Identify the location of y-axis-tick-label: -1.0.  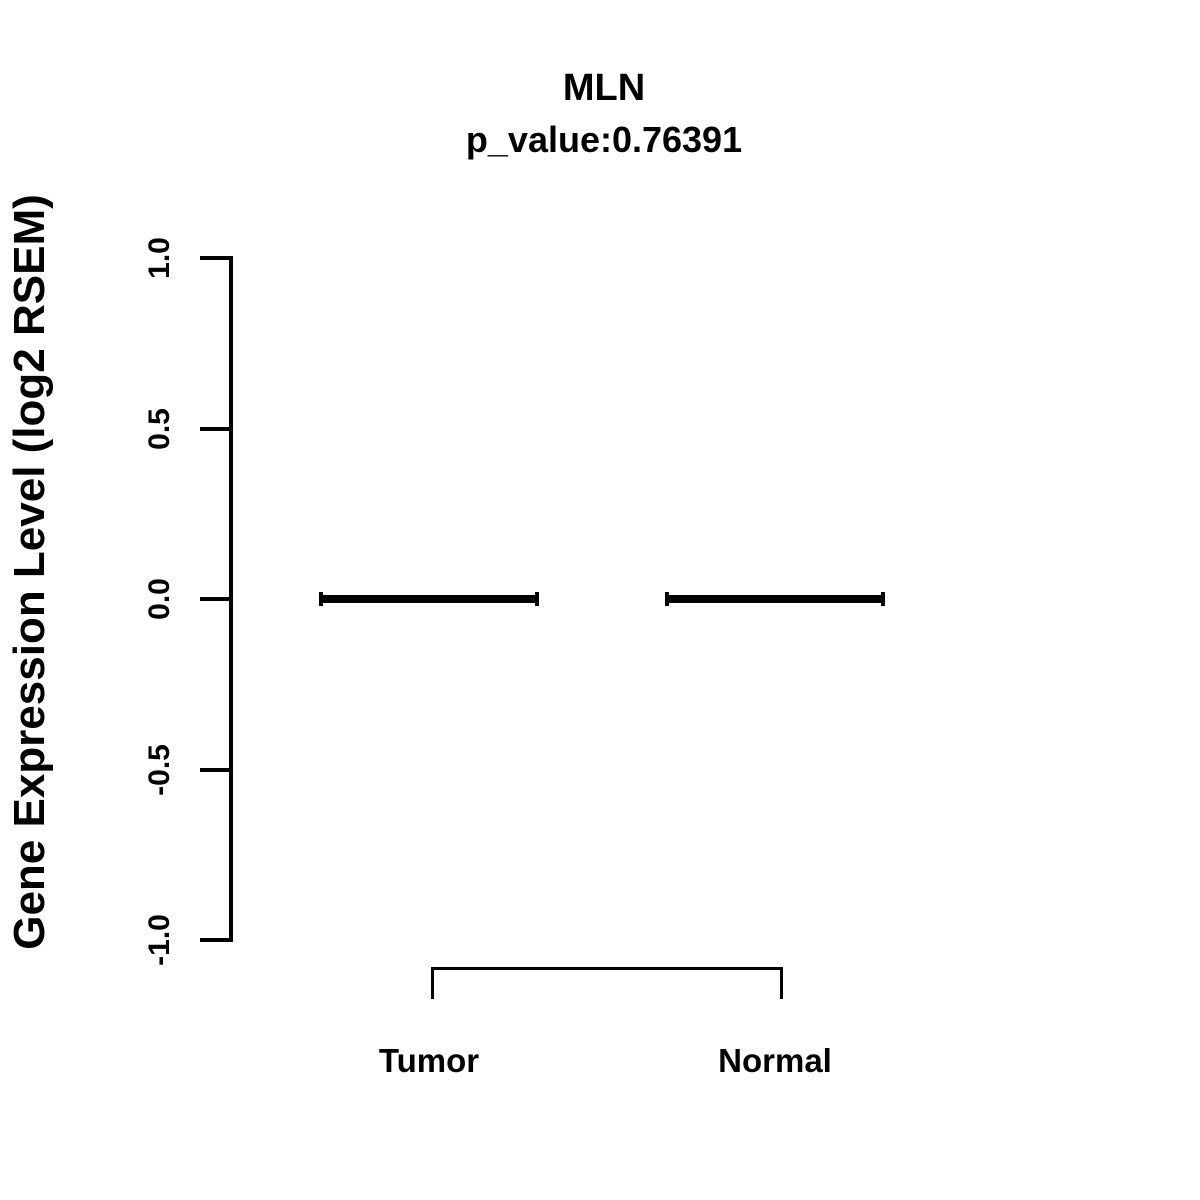
(159, 940).